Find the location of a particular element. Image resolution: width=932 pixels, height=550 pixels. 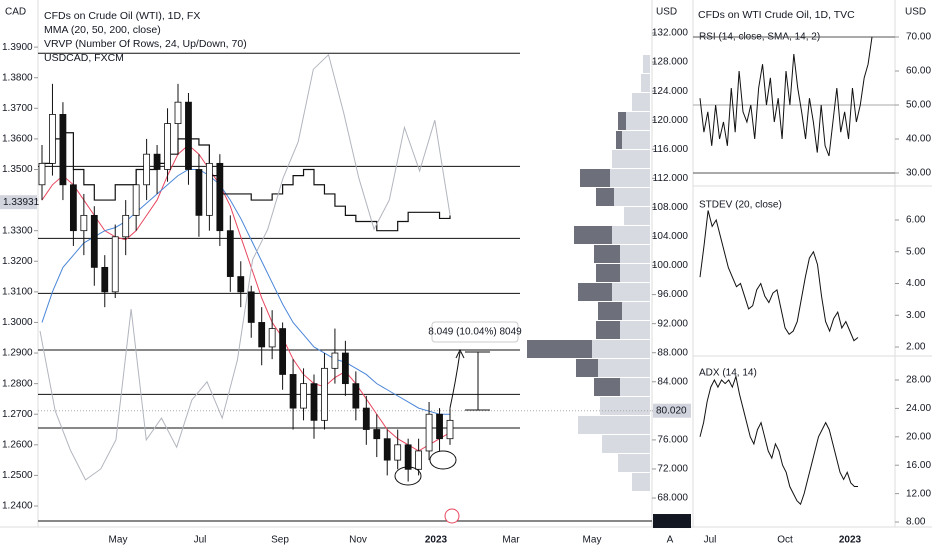

y2-tick-label: 116.000 is located at coordinates (671, 149).